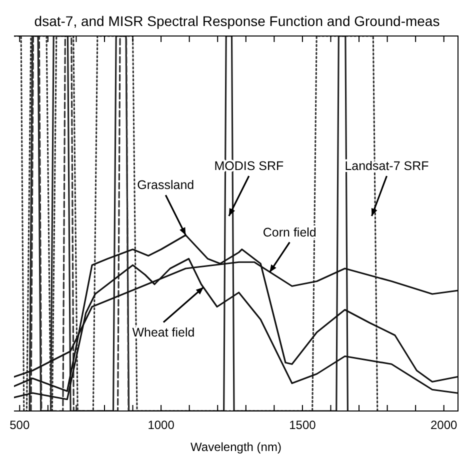  Describe the element at coordinates (20, 425) in the screenshot. I see `x-tick-label: 500` at that location.